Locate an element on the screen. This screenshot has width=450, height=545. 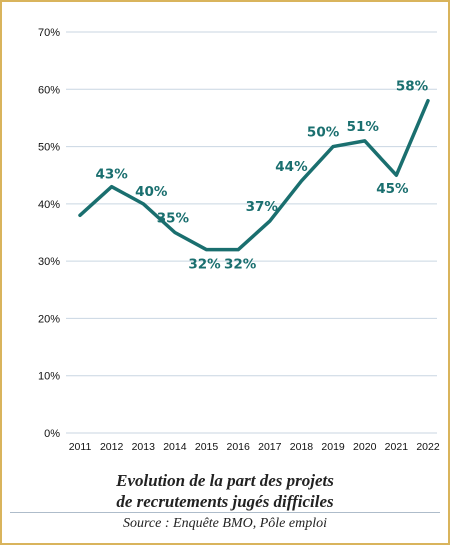
caption-line-2: de recrutements jugés difficiles is located at coordinates (225, 501).